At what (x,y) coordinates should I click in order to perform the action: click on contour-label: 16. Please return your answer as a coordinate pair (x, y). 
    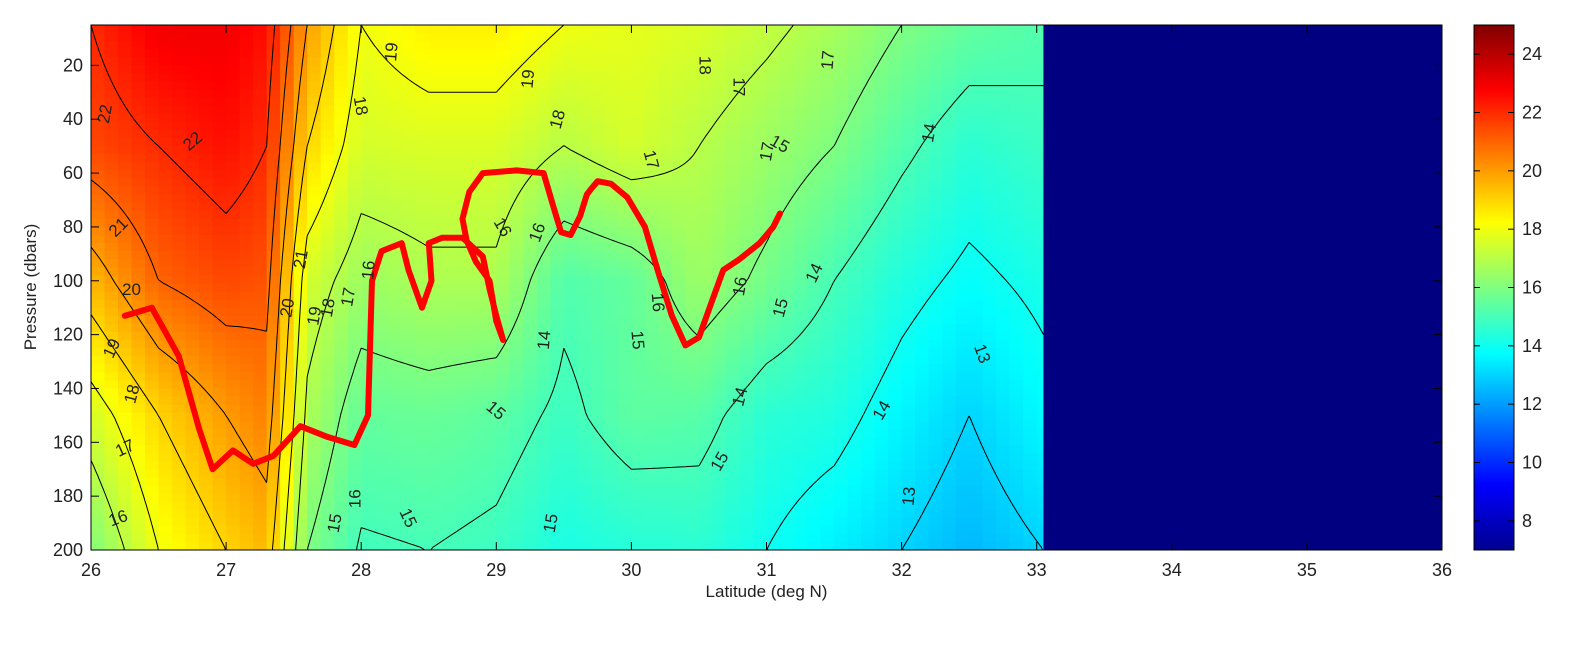
    Looking at the image, I should click on (658, 302).